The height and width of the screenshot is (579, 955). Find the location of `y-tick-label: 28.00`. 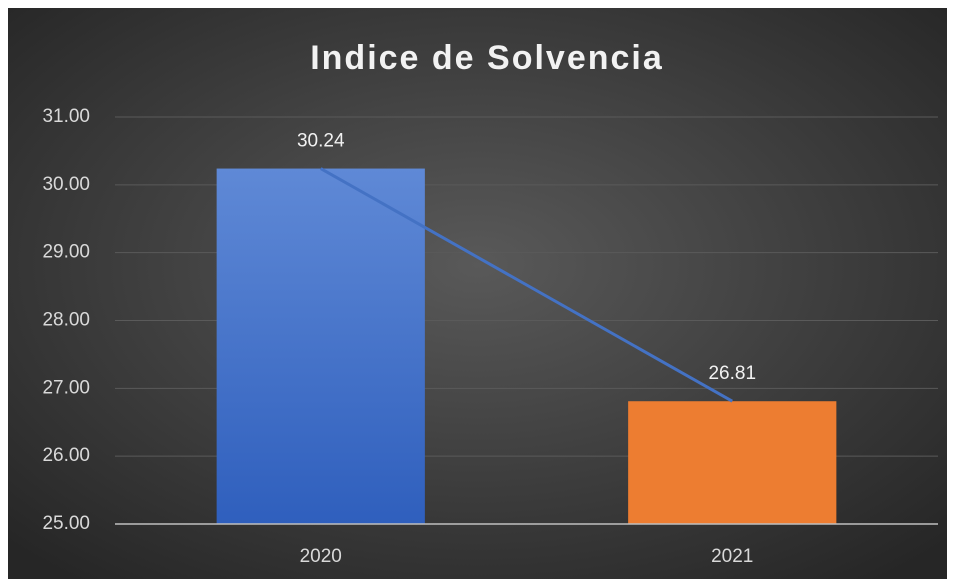

y-tick-label: 28.00 is located at coordinates (66, 320).